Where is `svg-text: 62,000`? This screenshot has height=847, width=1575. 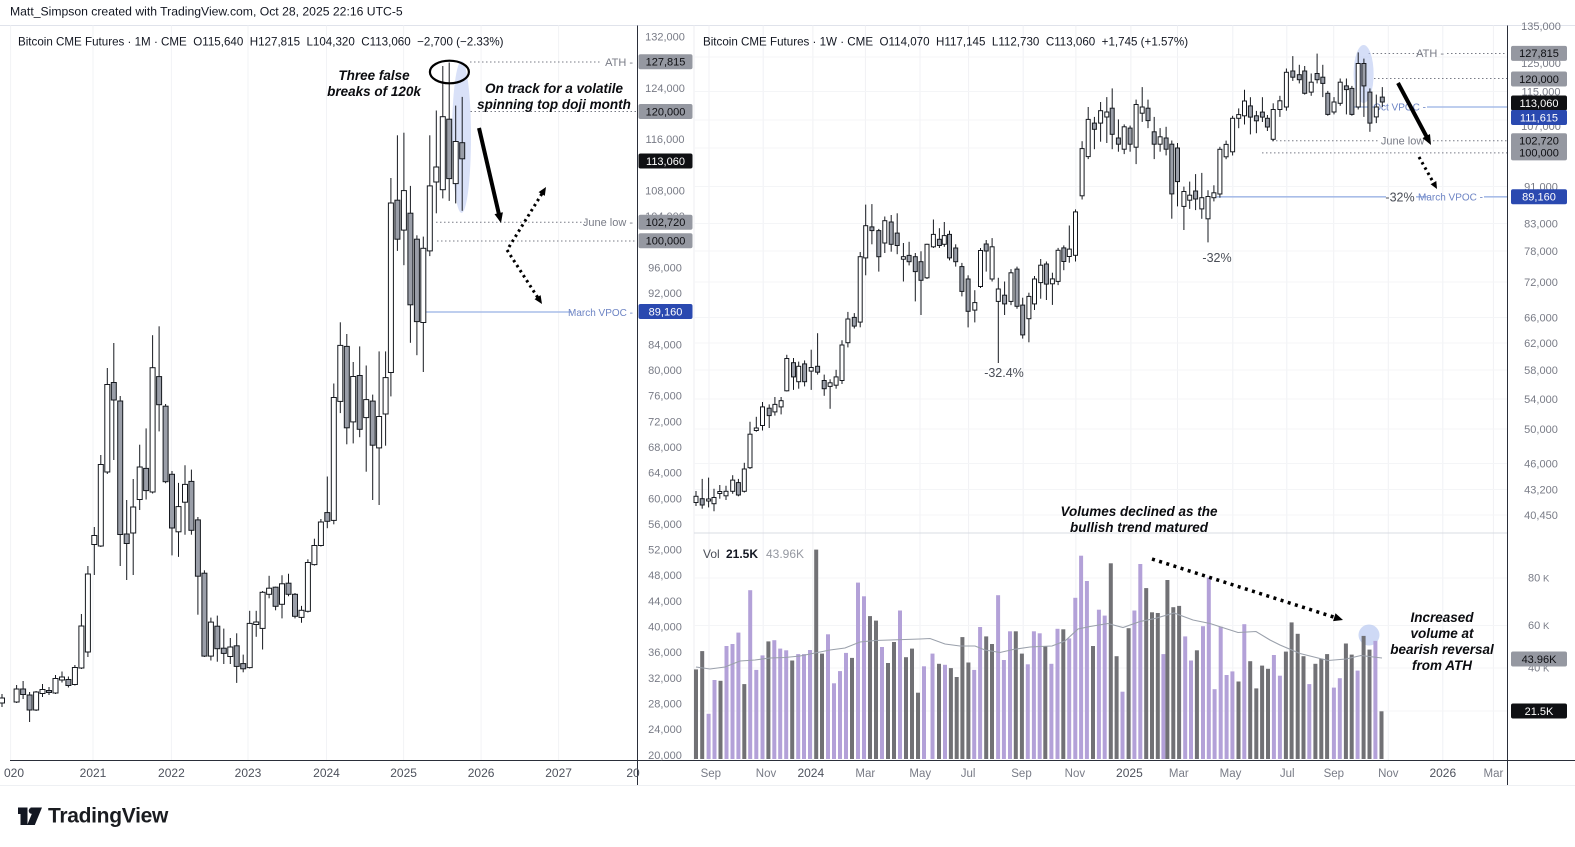
svg-text: 62,000 is located at coordinates (1541, 344).